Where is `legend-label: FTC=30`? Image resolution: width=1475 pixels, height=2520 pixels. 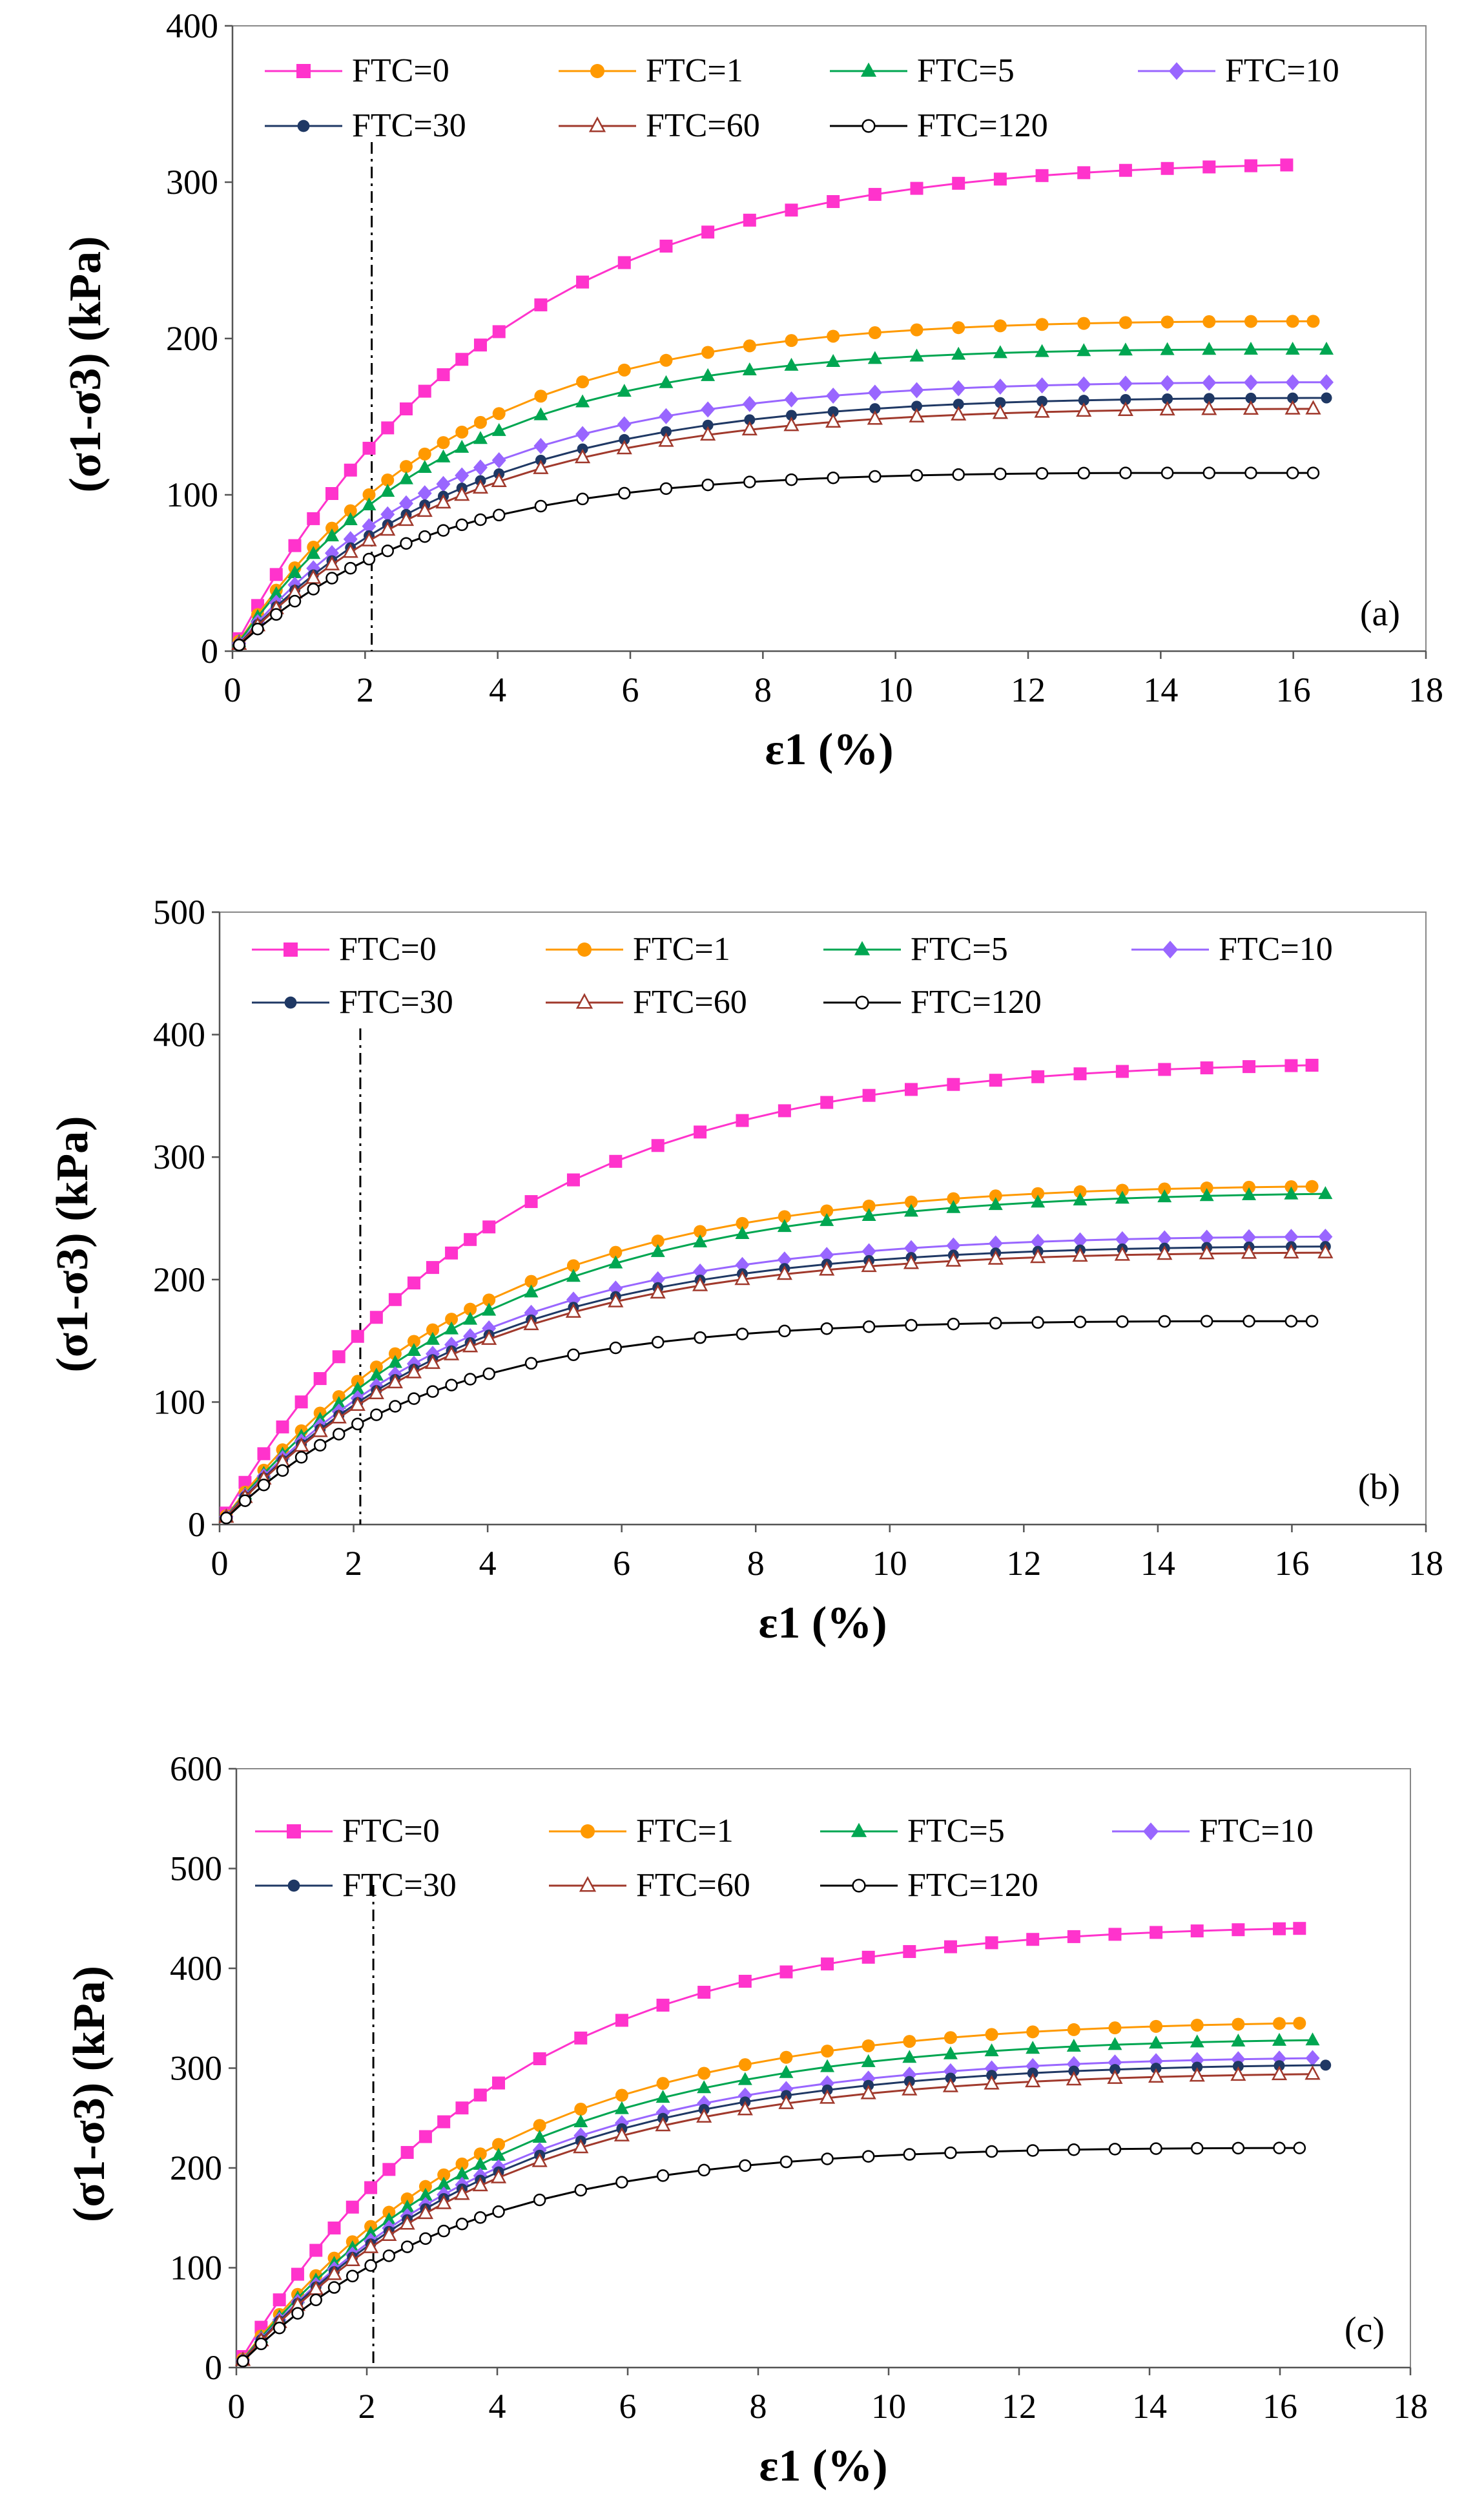 legend-label: FTC=30 is located at coordinates (396, 1002).